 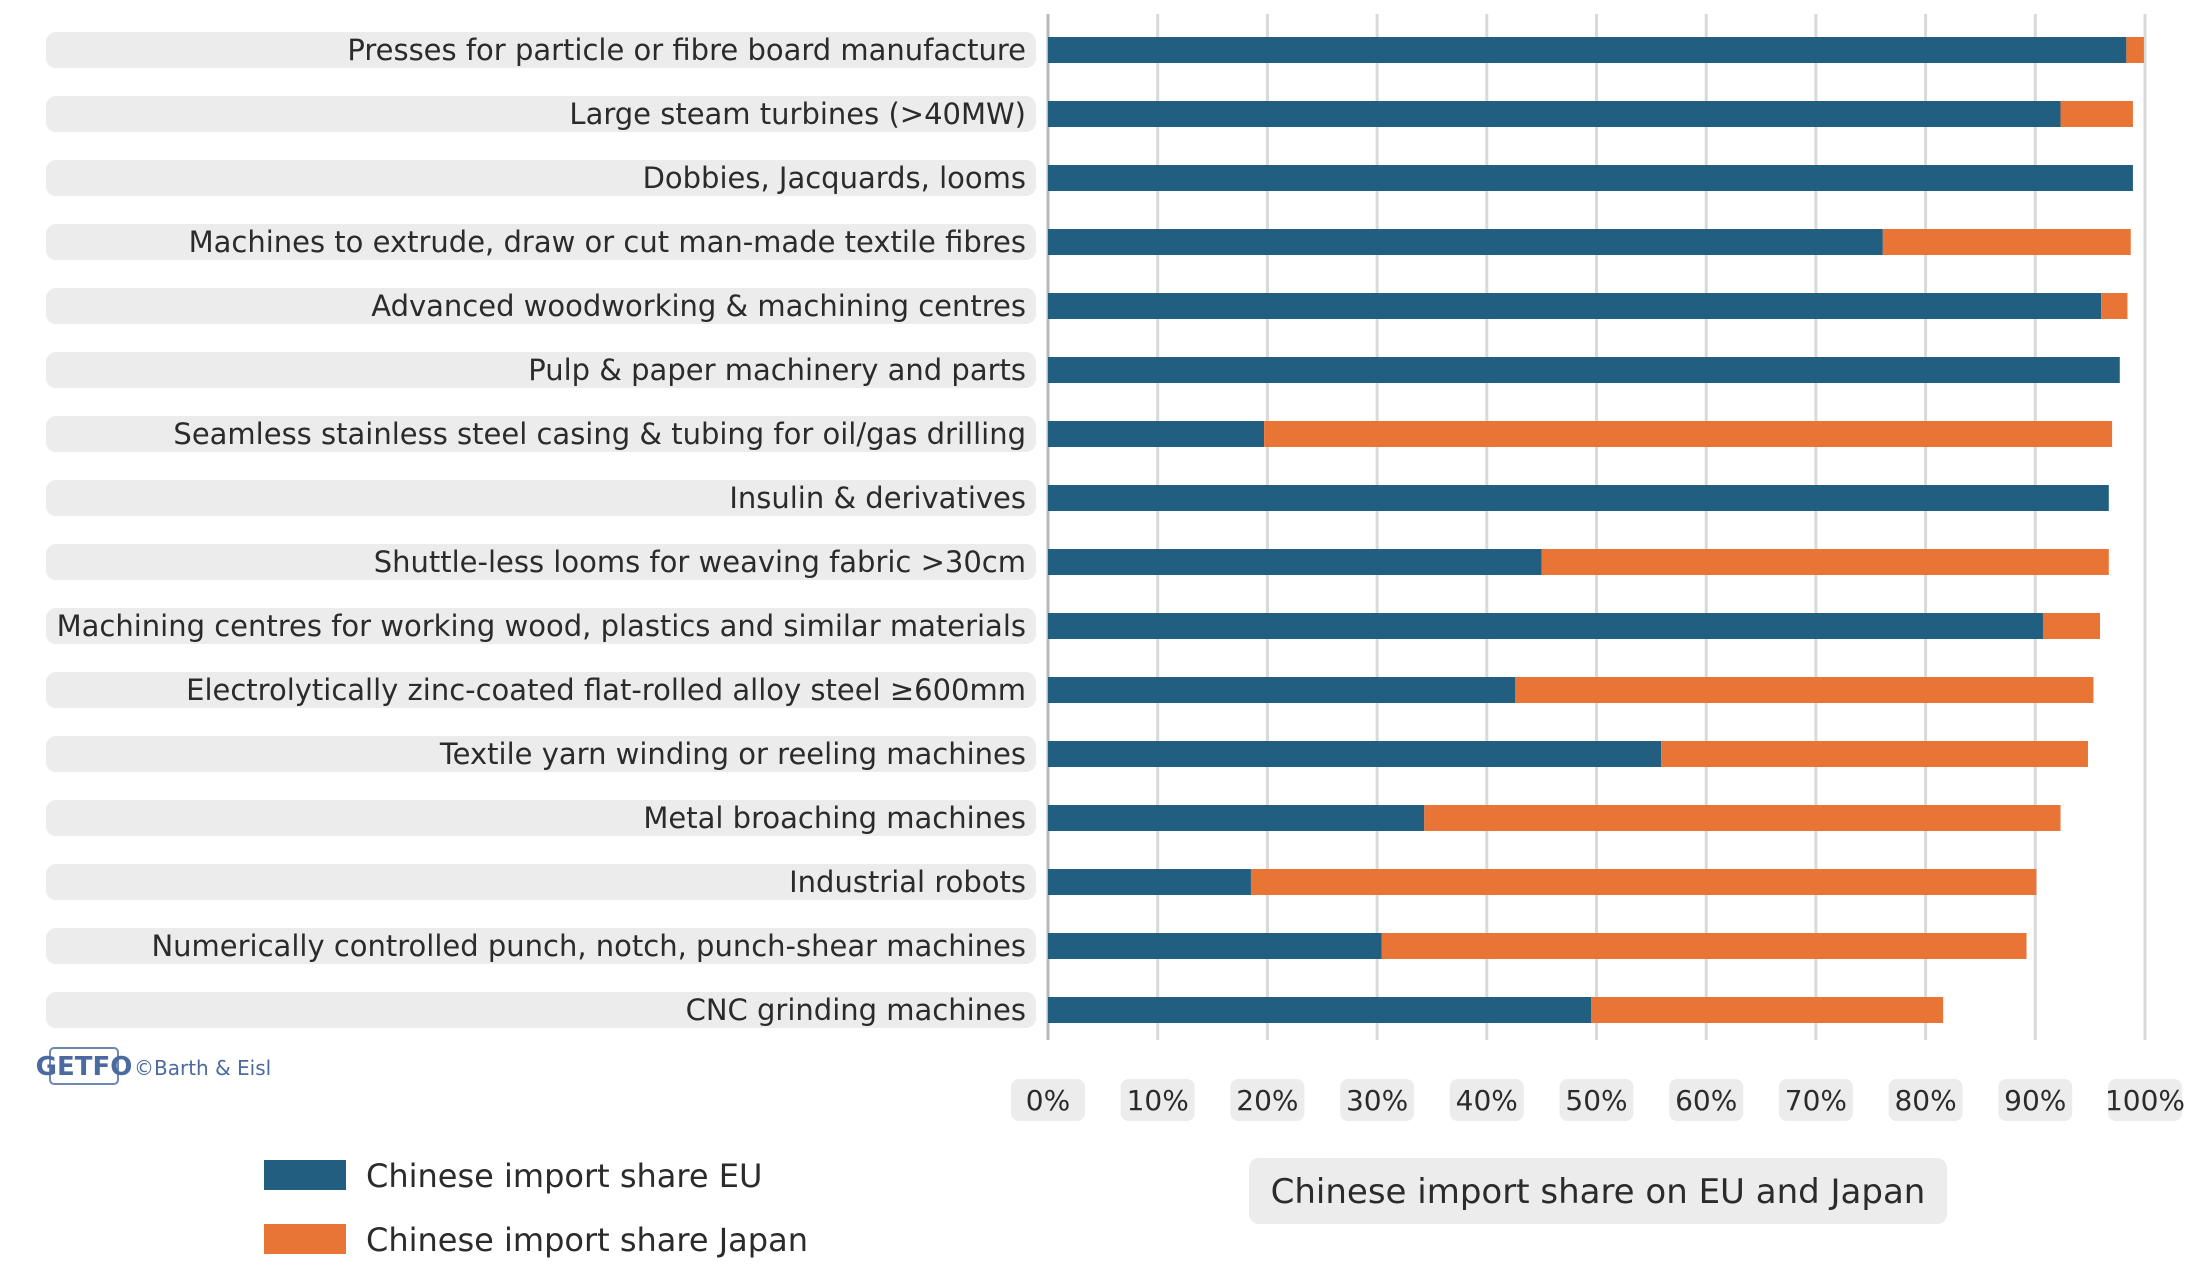 I want to click on tick-label: 0%, so click(x=1048, y=1100).